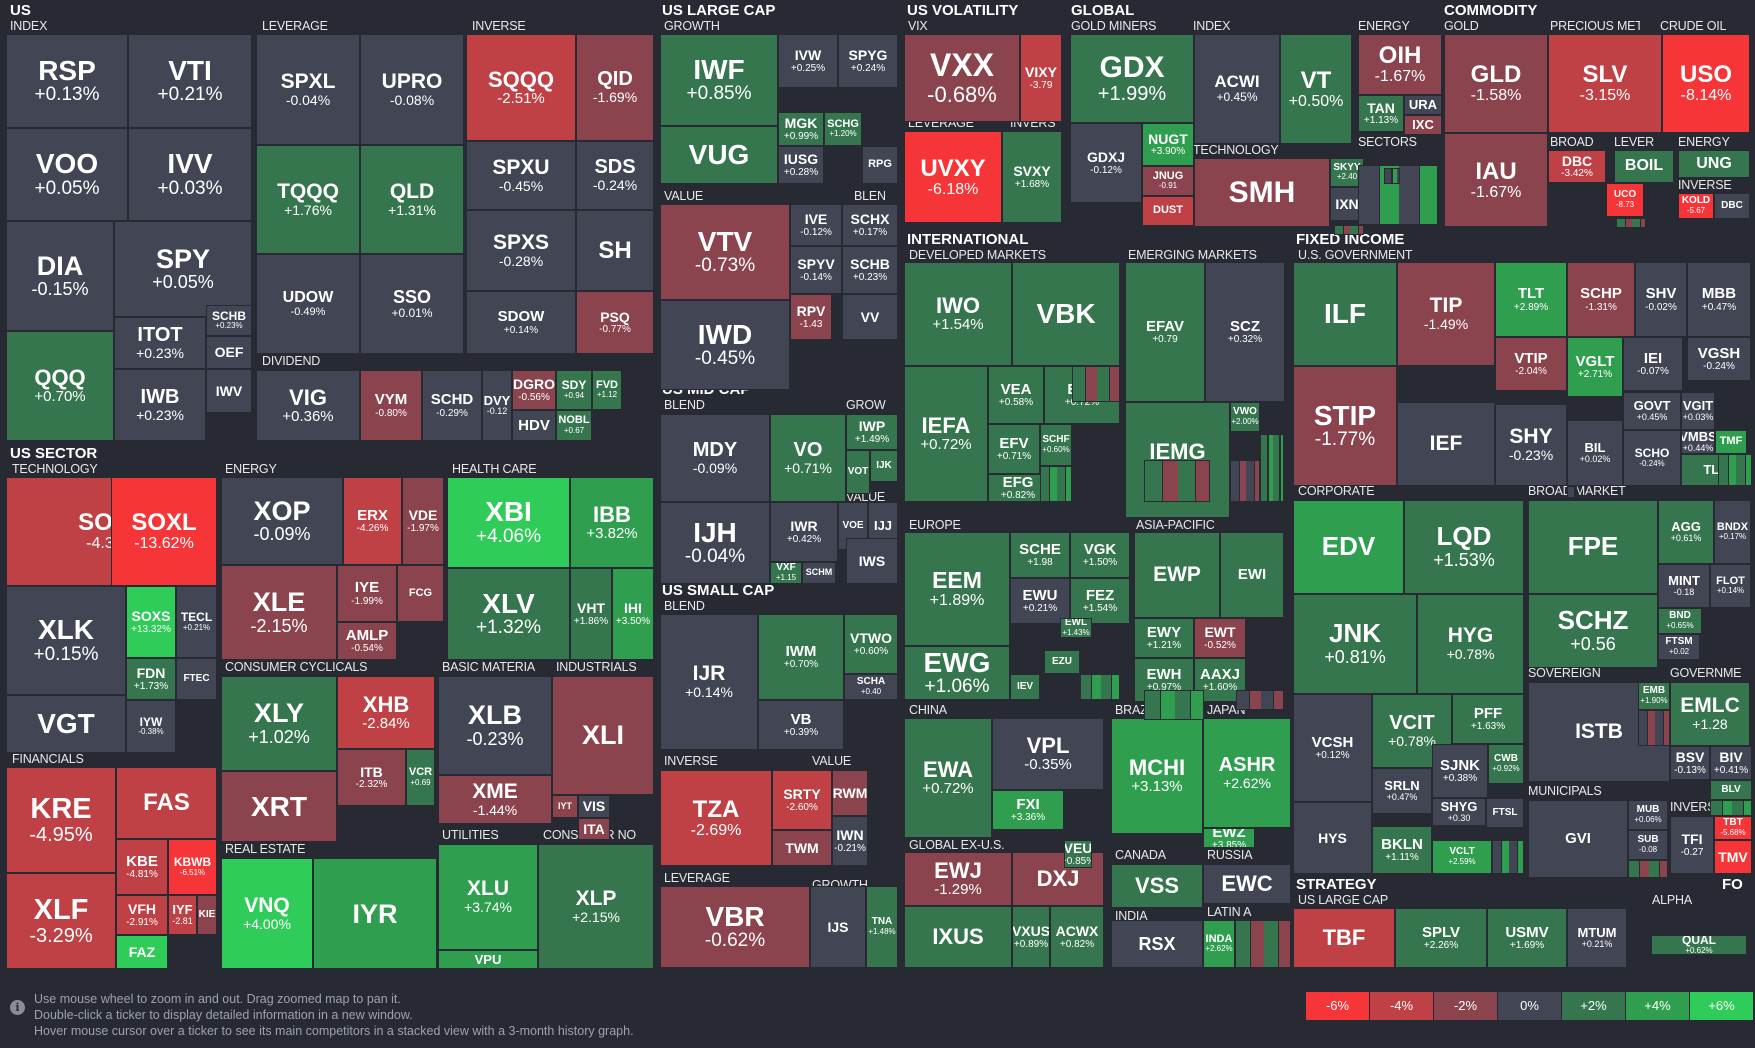 This screenshot has height=1048, width=1755. I want to click on ticker-tile-xlu: XLU +3.74%, so click(488, 897).